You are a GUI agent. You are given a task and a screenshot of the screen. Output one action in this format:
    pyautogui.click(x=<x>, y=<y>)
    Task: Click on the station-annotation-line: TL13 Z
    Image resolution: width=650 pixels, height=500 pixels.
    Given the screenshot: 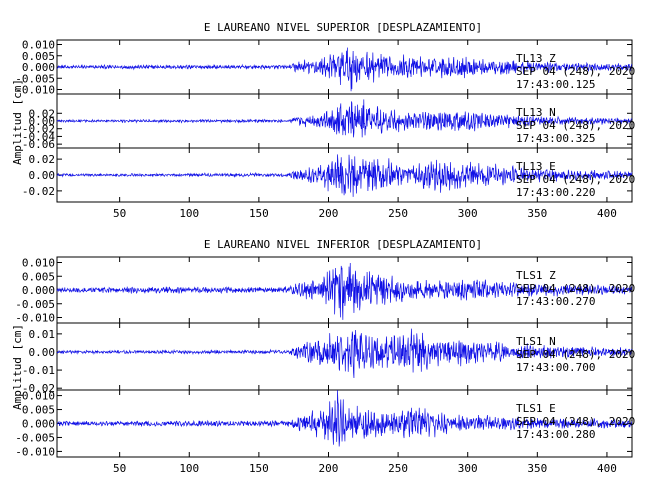 What is the action you would take?
    pyautogui.click(x=536, y=58)
    